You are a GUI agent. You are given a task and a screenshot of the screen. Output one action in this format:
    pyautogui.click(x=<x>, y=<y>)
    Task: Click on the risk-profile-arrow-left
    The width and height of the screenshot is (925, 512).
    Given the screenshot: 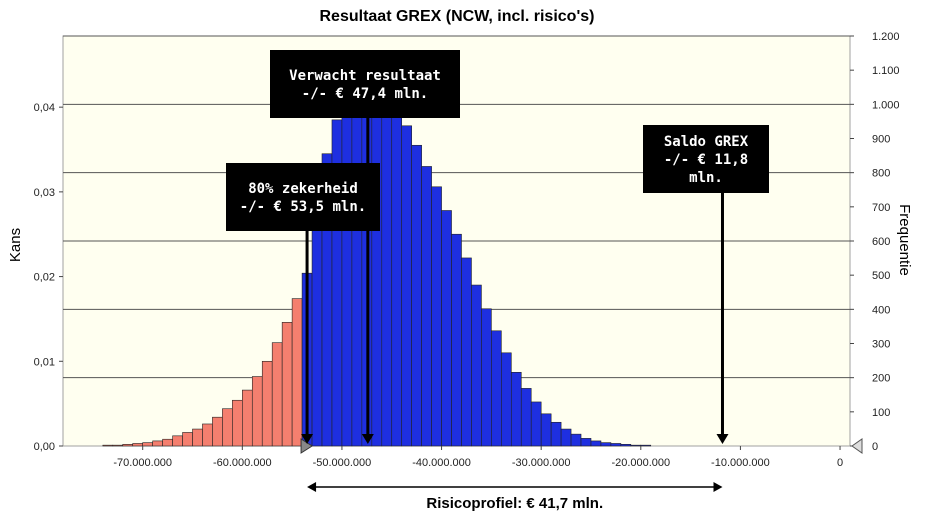 What is the action you would take?
    pyautogui.click(x=312, y=487)
    